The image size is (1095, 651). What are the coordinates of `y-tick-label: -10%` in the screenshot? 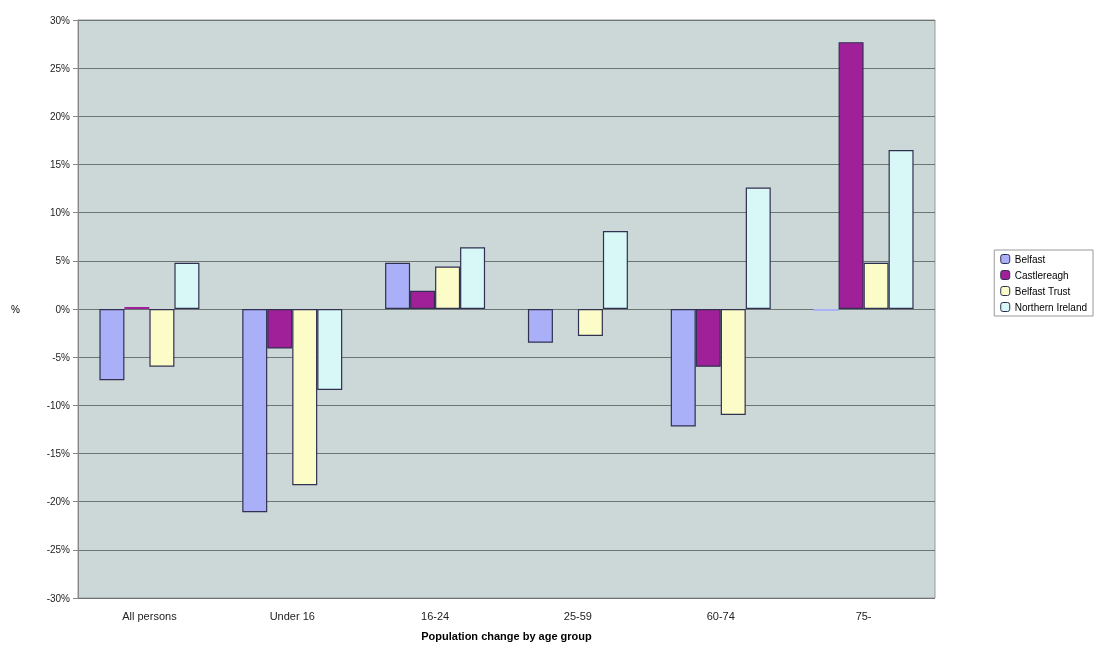 It's located at (58, 405).